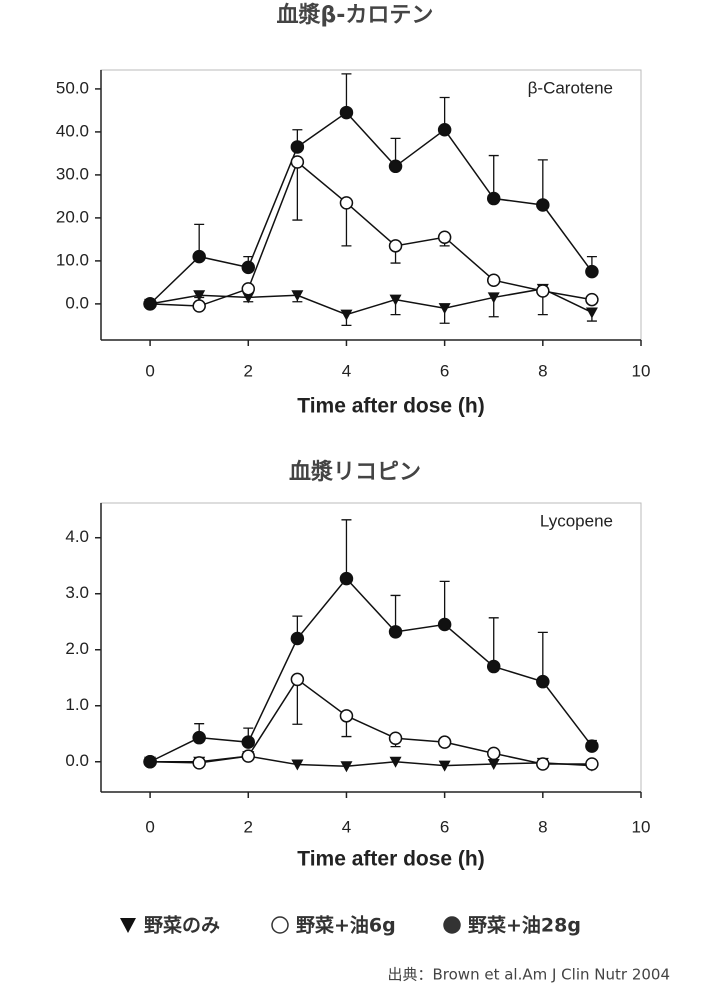 The width and height of the screenshot is (710, 990). Describe the element at coordinates (182, 925) in the screenshot. I see `legend-label: 野菜のみ` at that location.